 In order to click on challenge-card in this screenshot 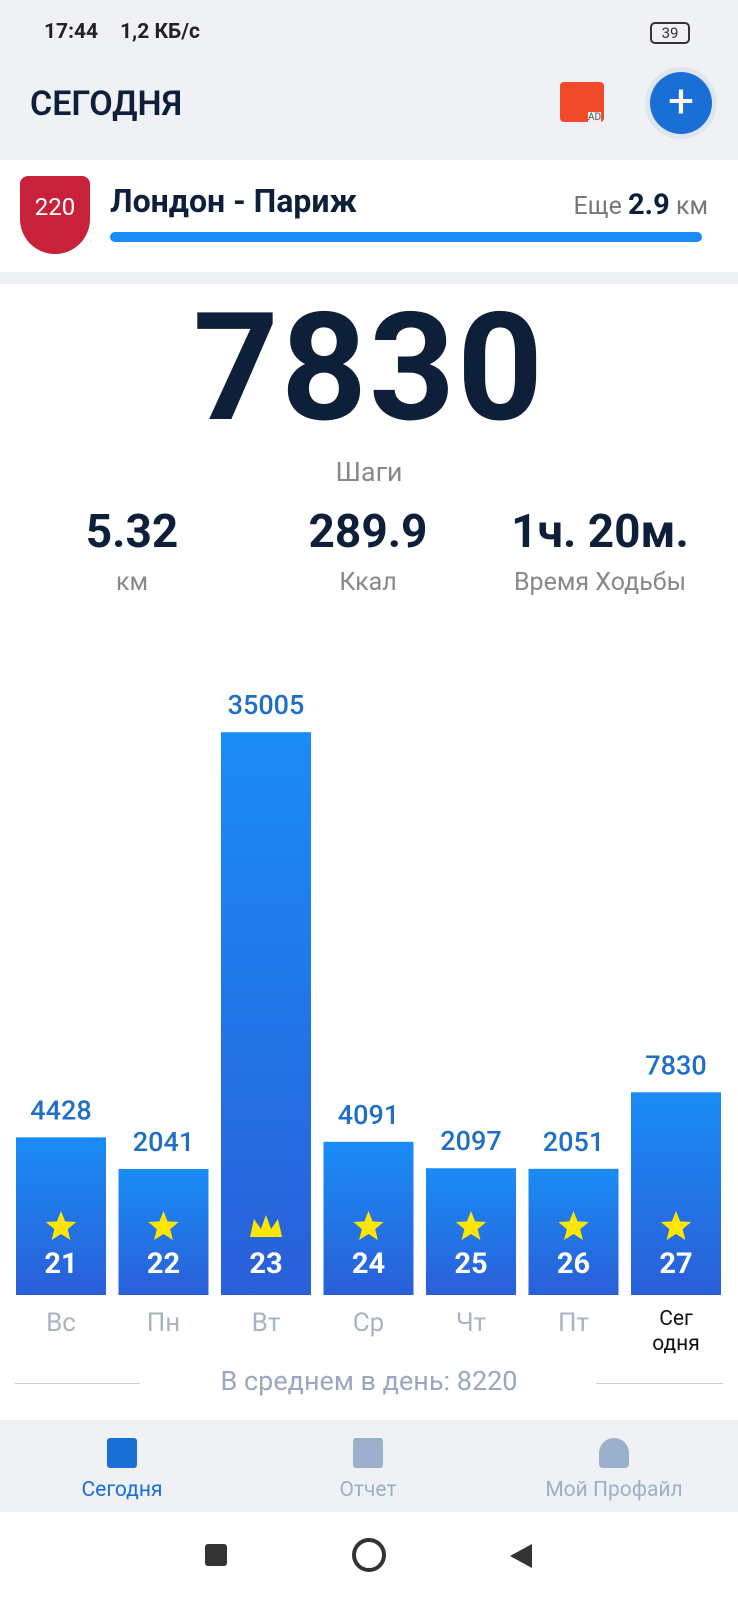, I will do `click(369, 216)`.